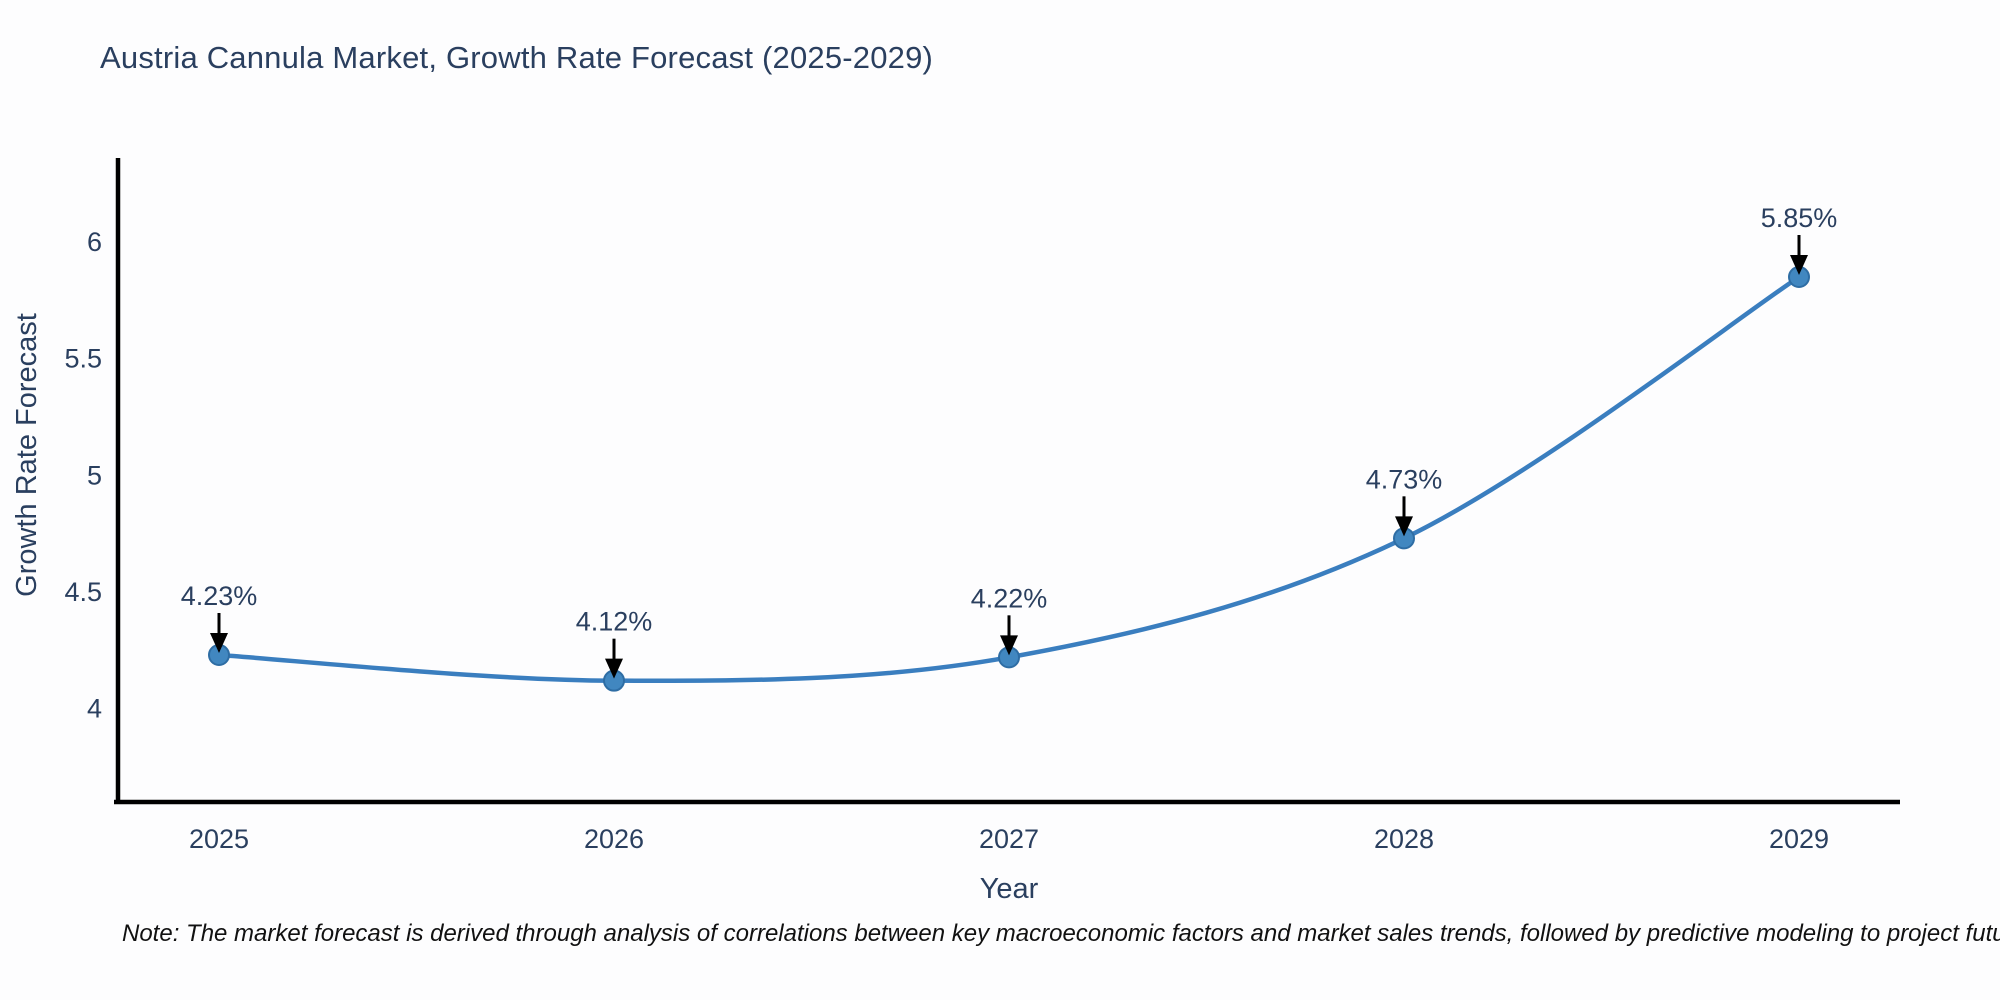  Describe the element at coordinates (1799, 839) in the screenshot. I see `x-tick-label: 2029` at that location.